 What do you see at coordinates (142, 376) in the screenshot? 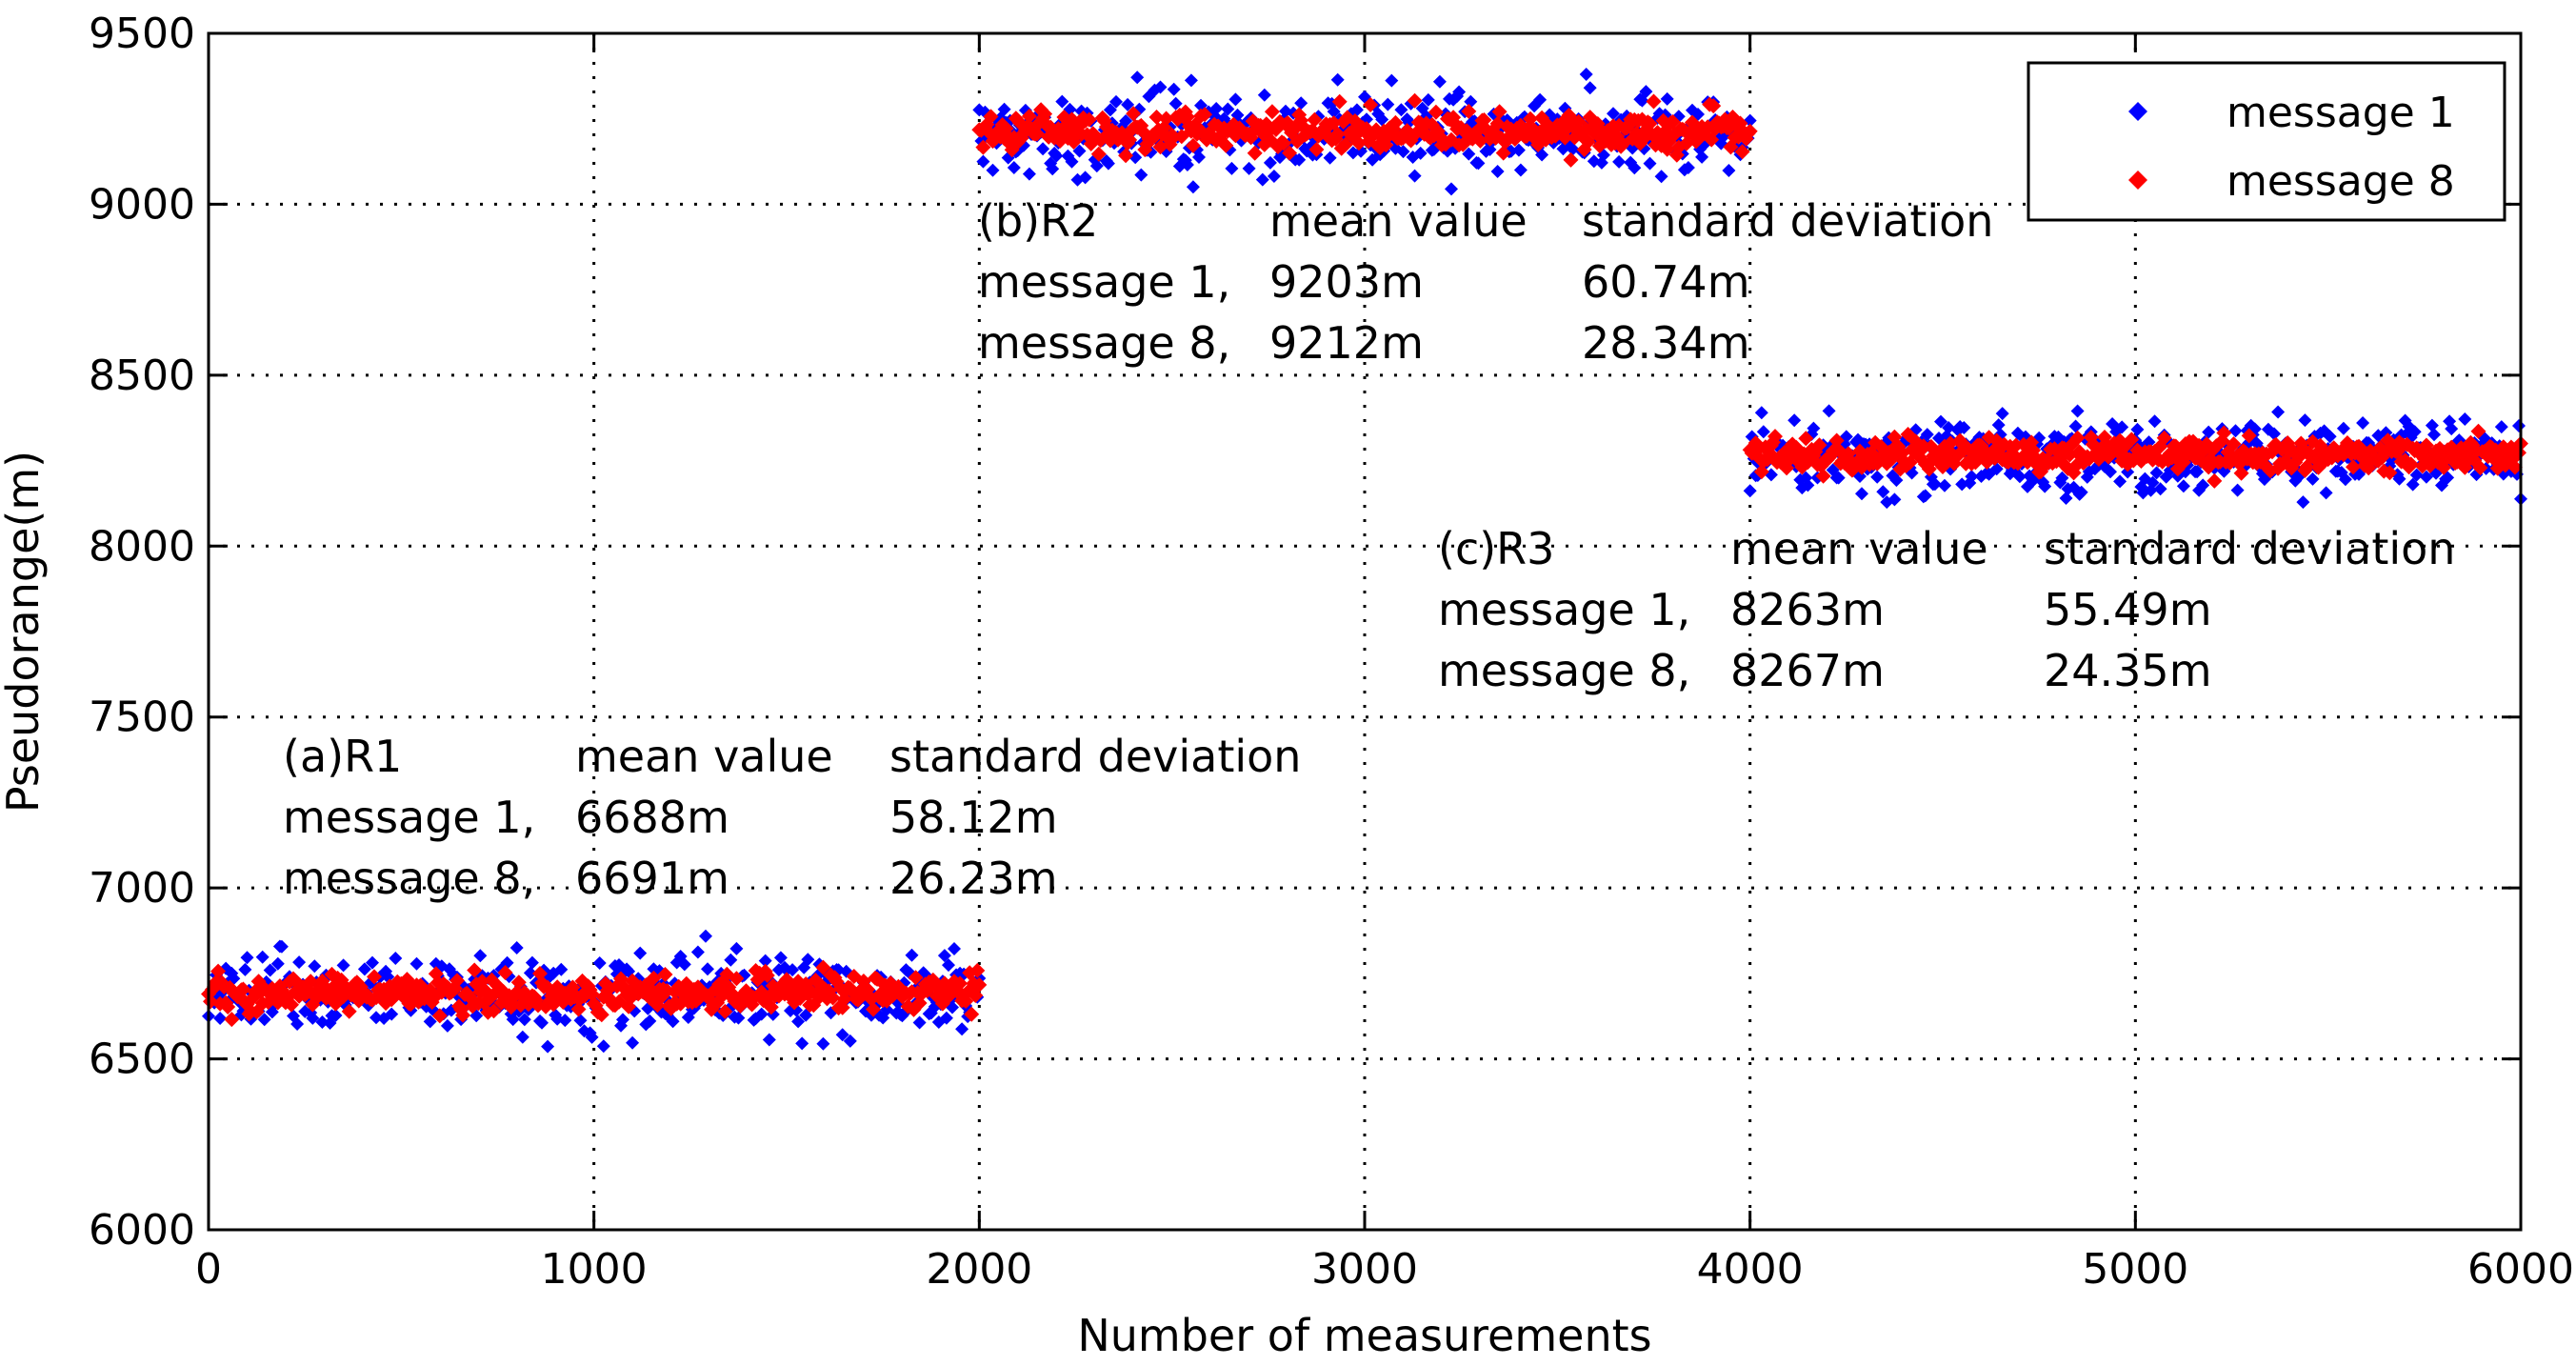
I see `y-tick-label: 8500` at bounding box center [142, 376].